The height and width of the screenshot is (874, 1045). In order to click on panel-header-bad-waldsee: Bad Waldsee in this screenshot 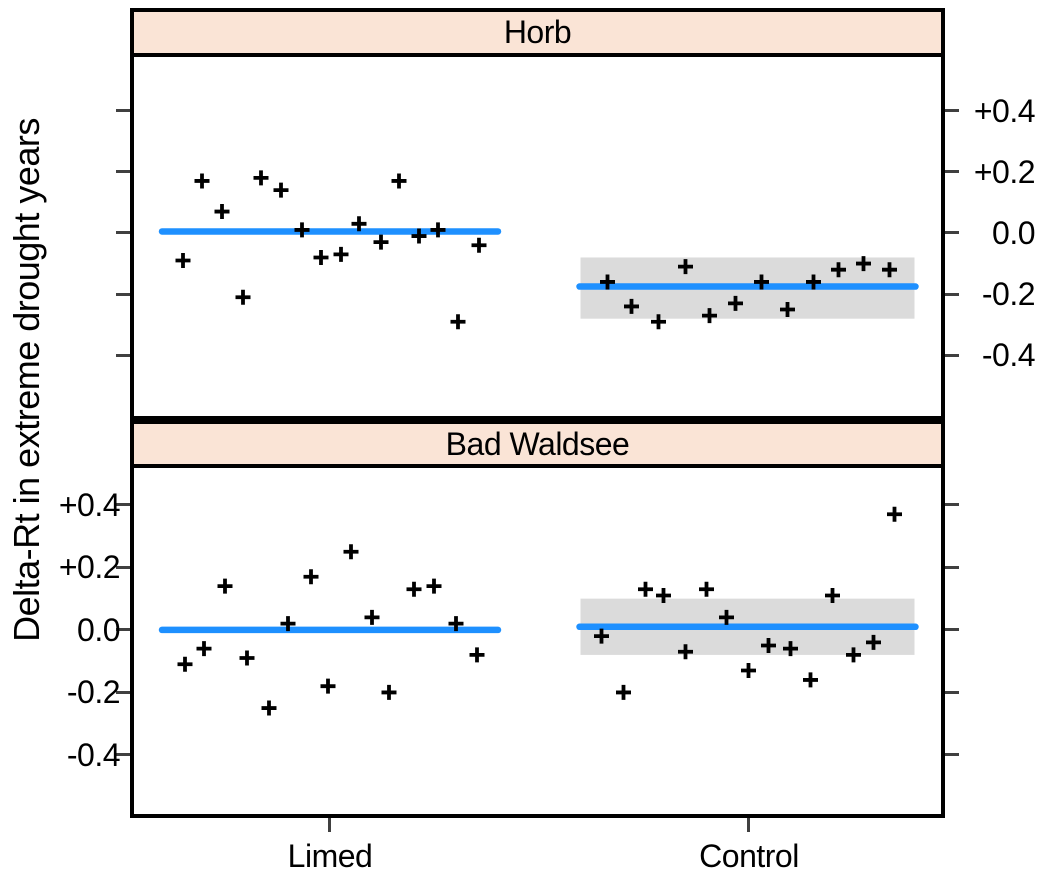, I will do `click(537, 446)`.